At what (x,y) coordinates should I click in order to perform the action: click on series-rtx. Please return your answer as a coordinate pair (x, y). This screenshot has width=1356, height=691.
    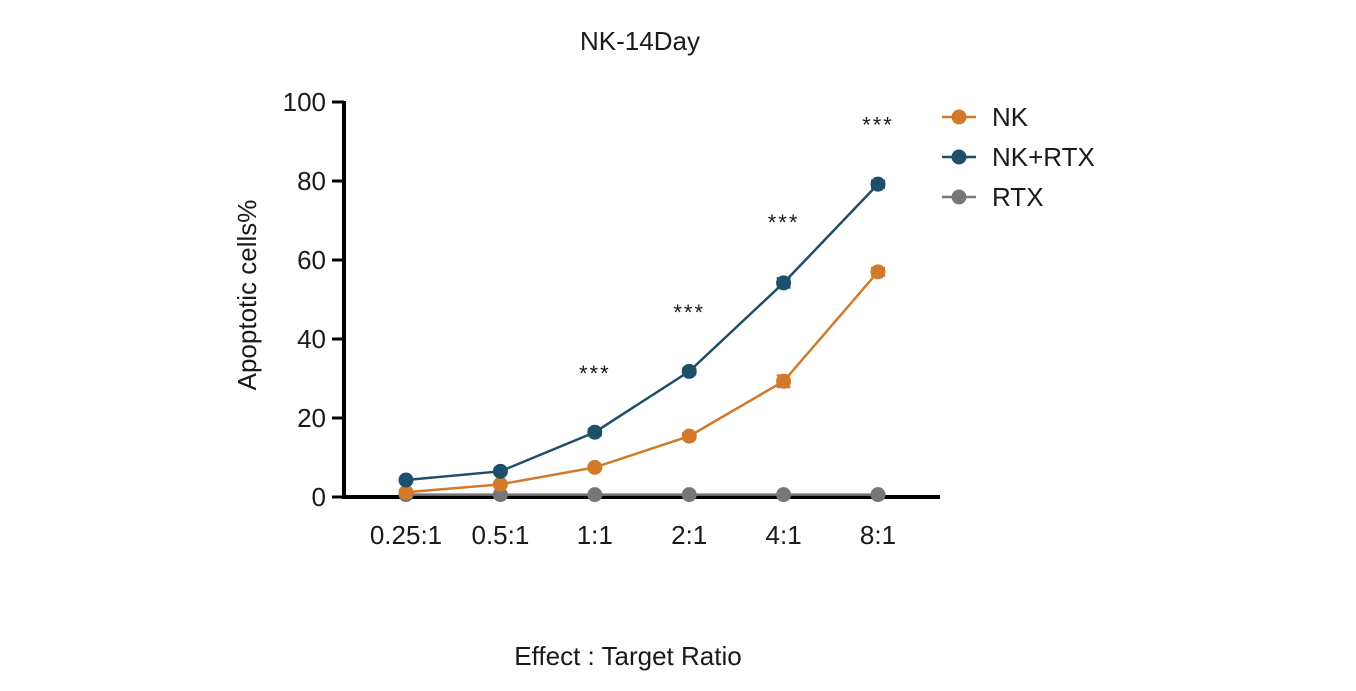
    Looking at the image, I should click on (642, 495).